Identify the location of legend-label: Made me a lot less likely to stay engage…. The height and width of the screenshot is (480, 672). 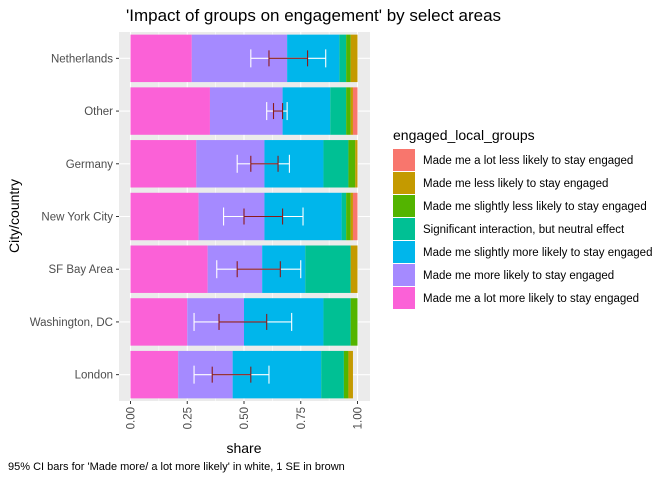
(528, 161).